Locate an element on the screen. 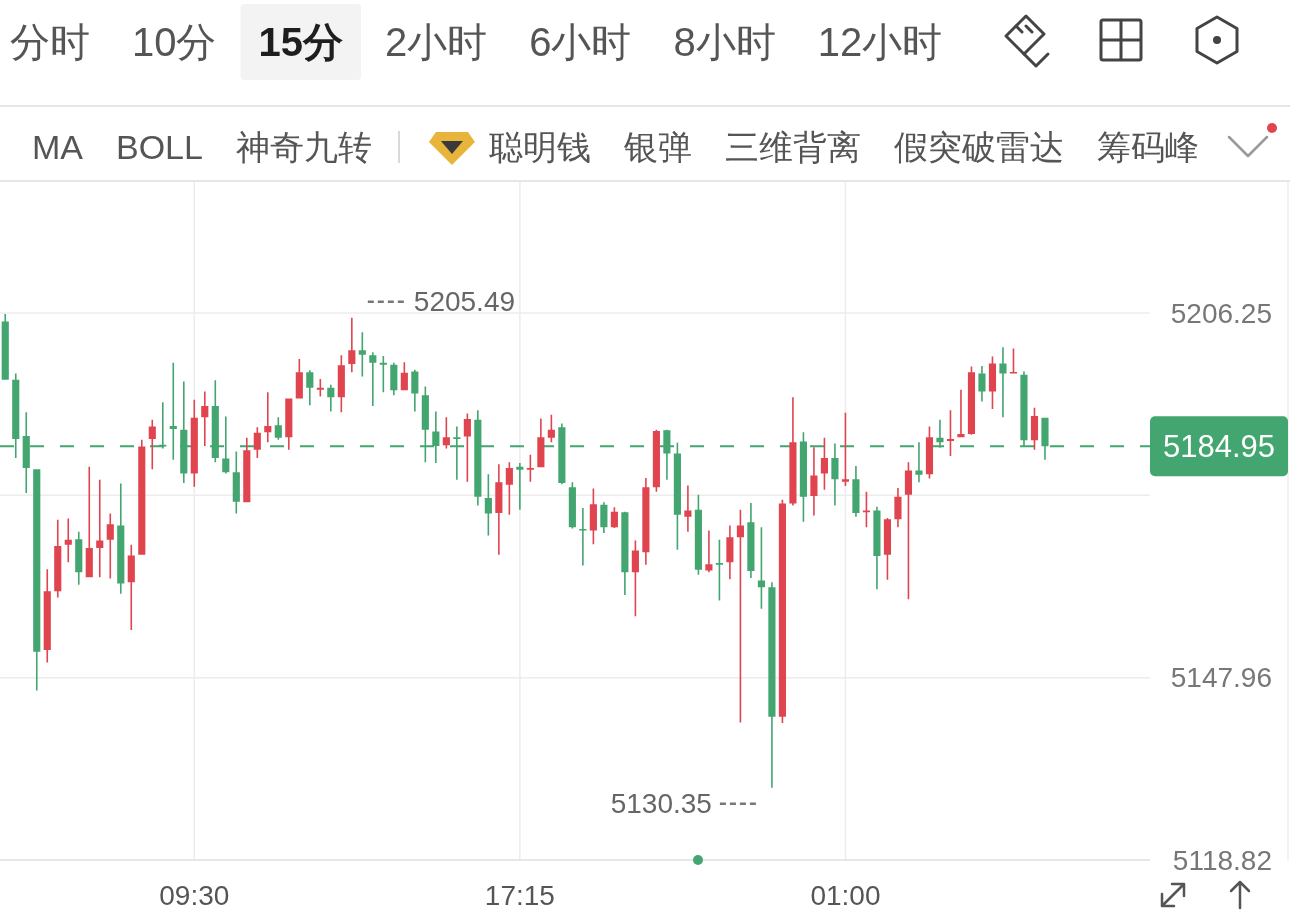  x-tick-label: 09:30 is located at coordinates (194, 895).